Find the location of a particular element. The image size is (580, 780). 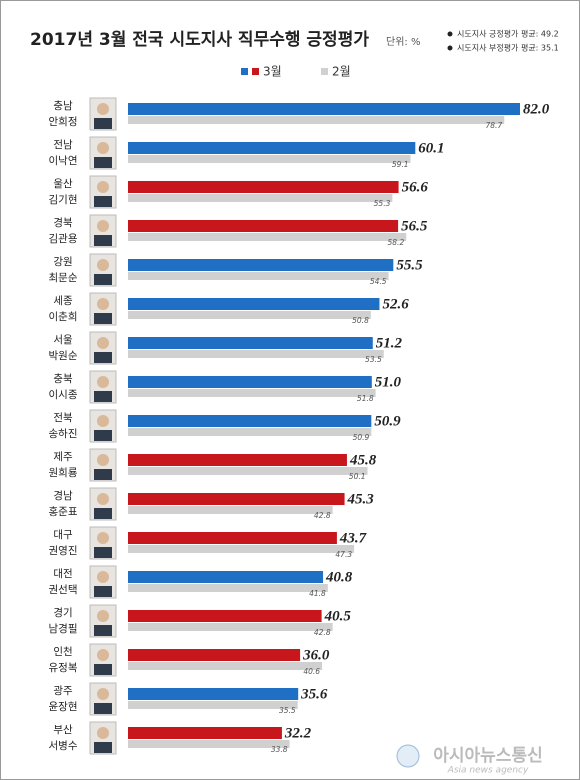

value-label-feb: 59.1 is located at coordinates (400, 164).